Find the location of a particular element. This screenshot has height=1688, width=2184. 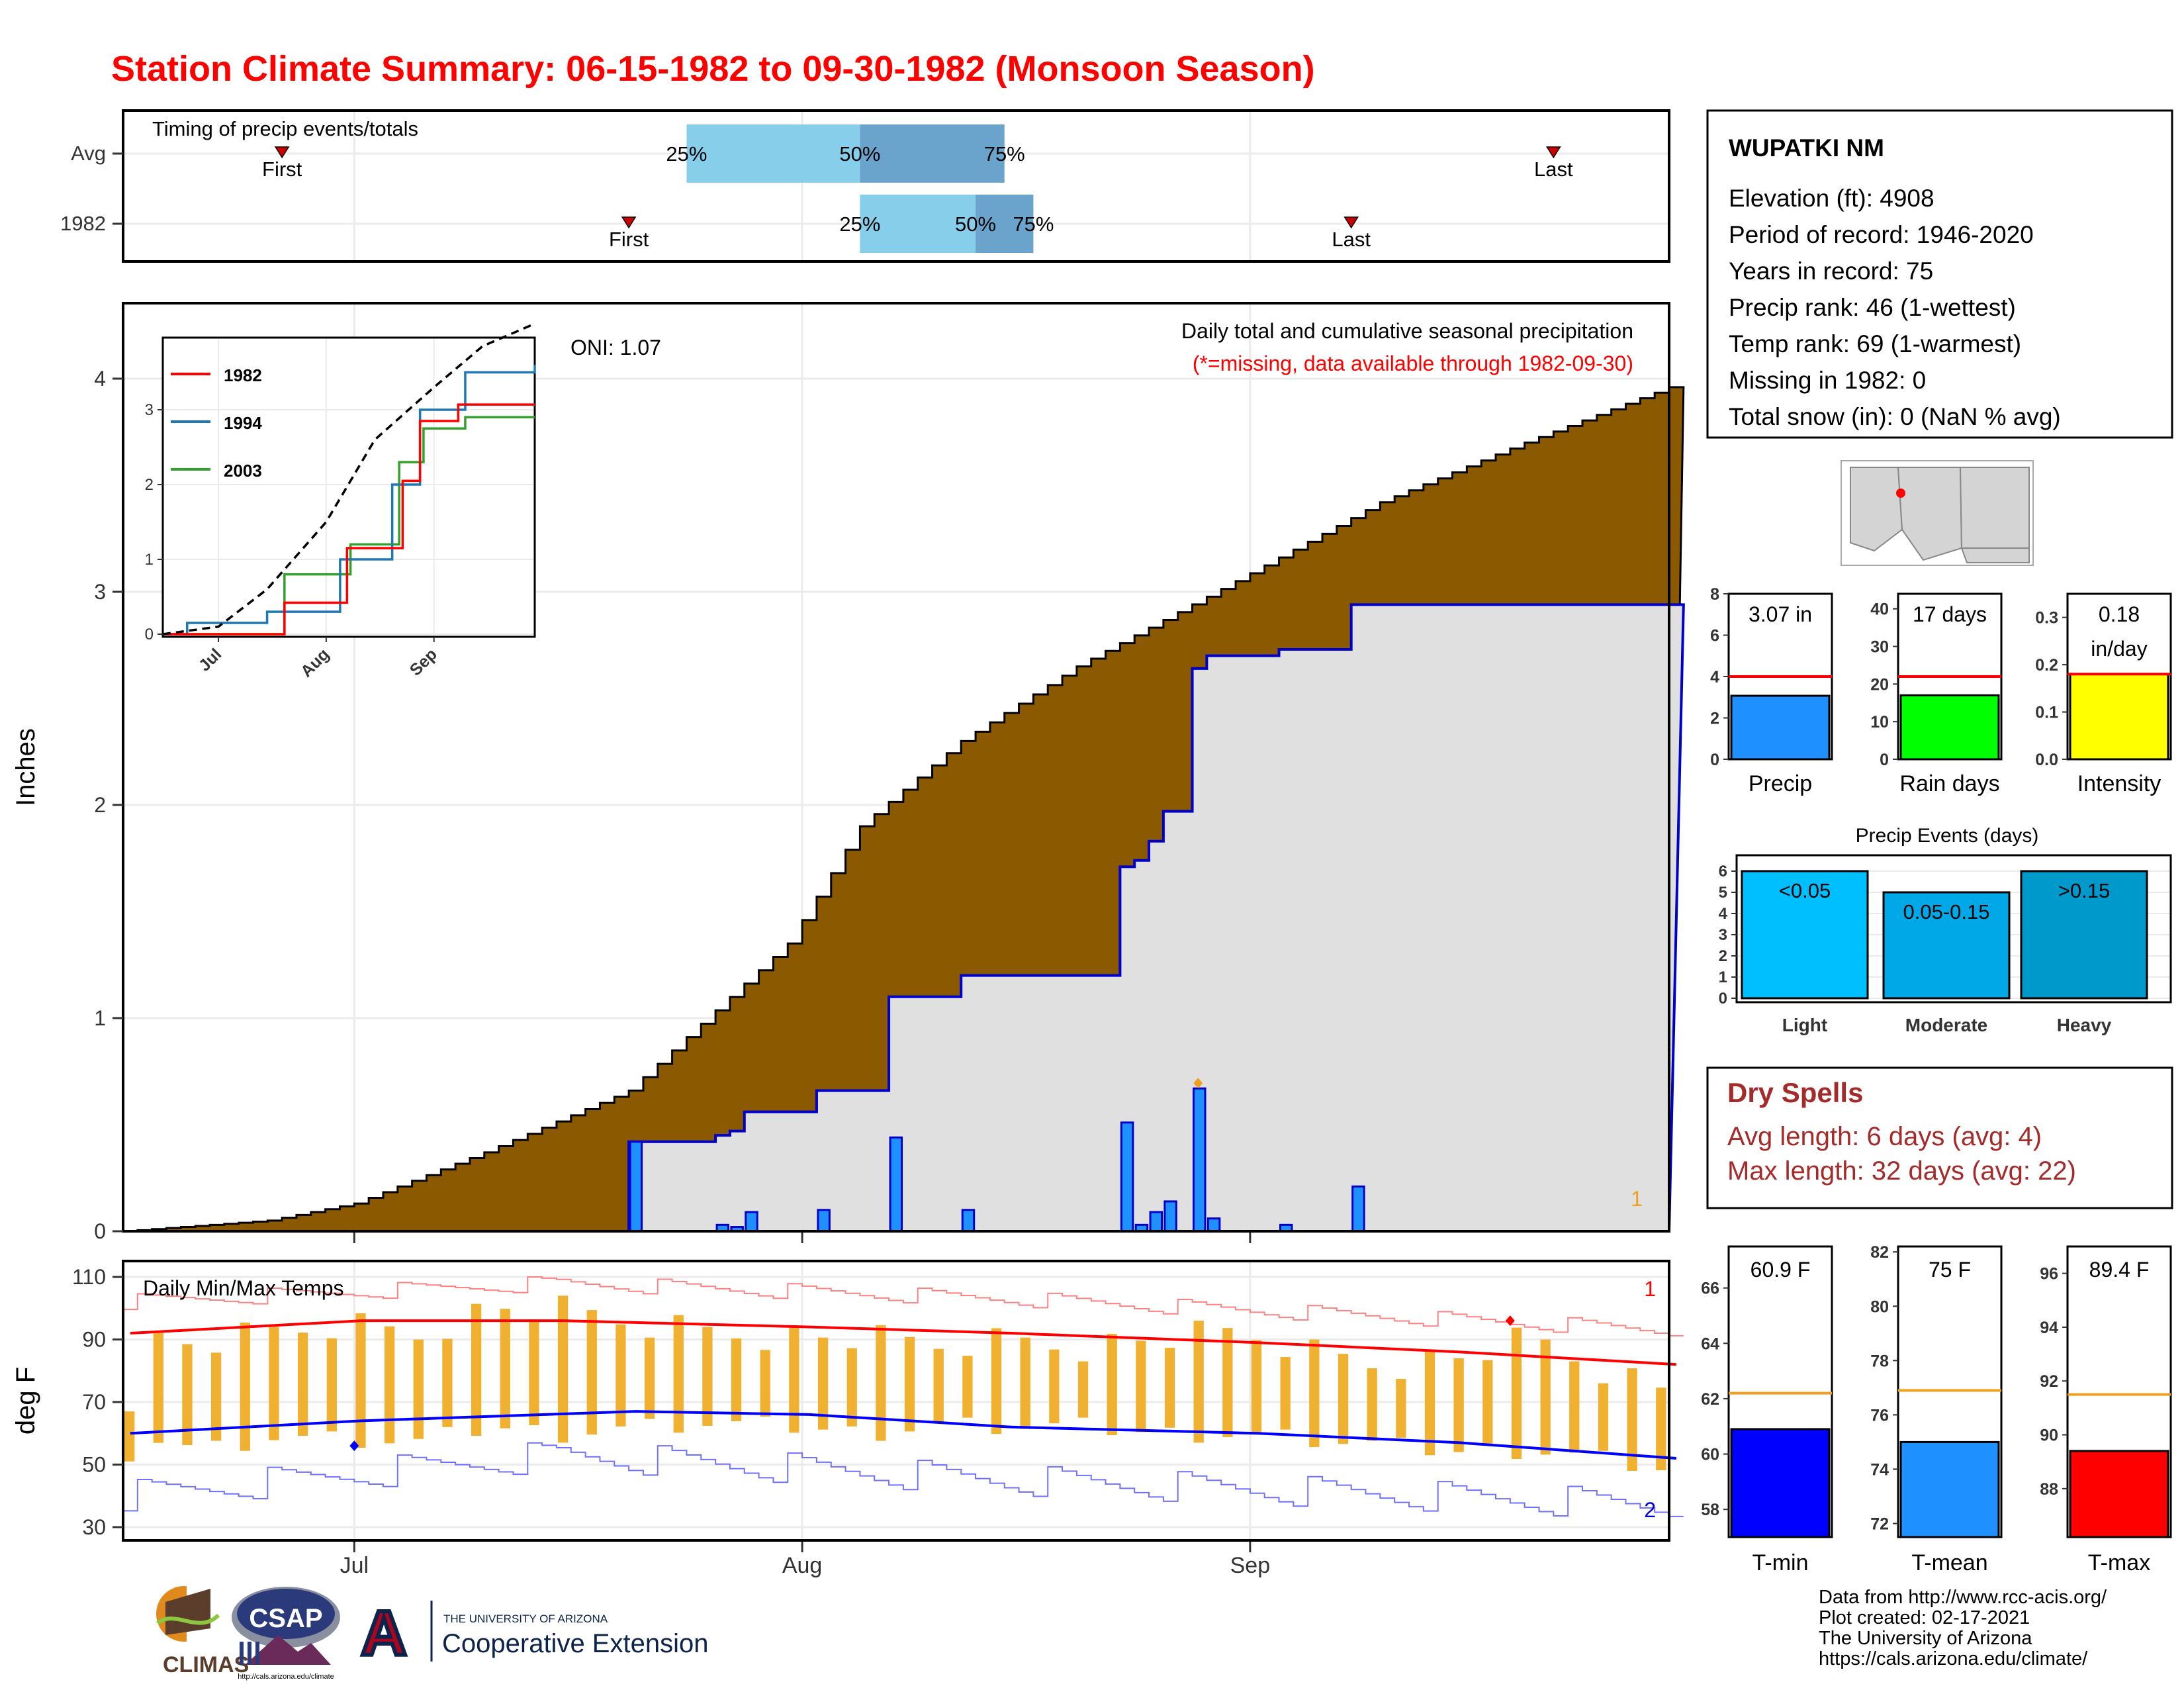

temp-tmax-normal-line is located at coordinates (903, 1342).